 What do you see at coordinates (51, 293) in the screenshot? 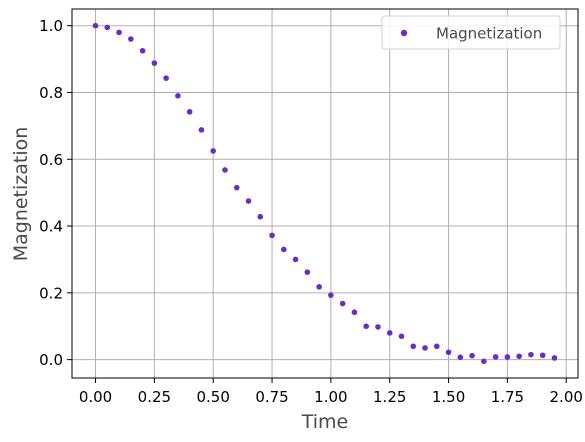
I see `y-tick-label: 0.2` at bounding box center [51, 293].